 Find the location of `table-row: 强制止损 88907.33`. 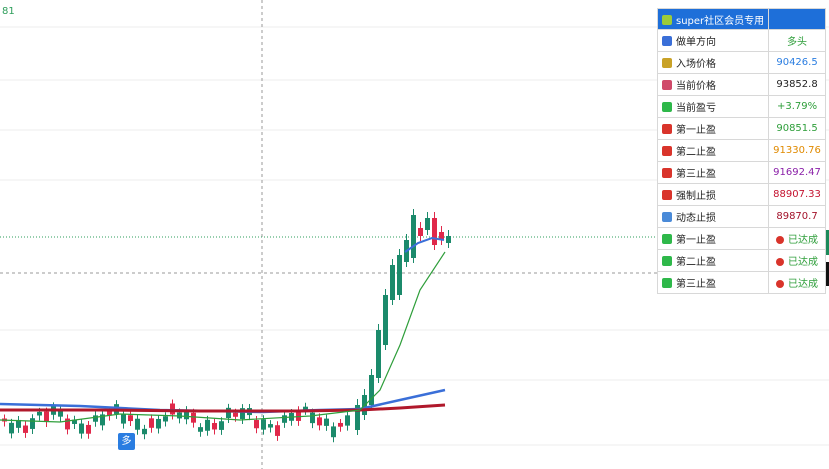

table-row: 强制止损 88907.33 is located at coordinates (741, 194).